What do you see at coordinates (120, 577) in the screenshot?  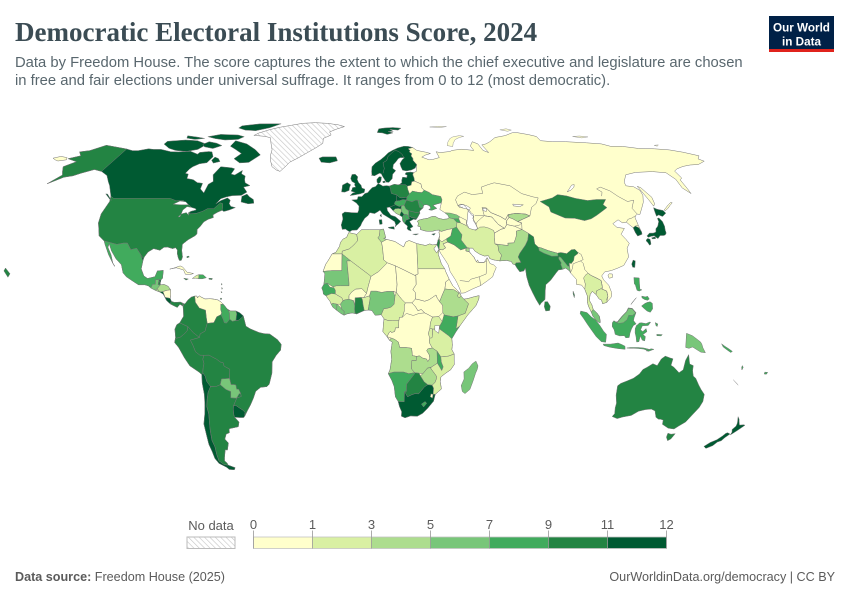 I see `svg-text:Data source: Freedom House (20: Data source: Freedom House (2025)` at bounding box center [120, 577].